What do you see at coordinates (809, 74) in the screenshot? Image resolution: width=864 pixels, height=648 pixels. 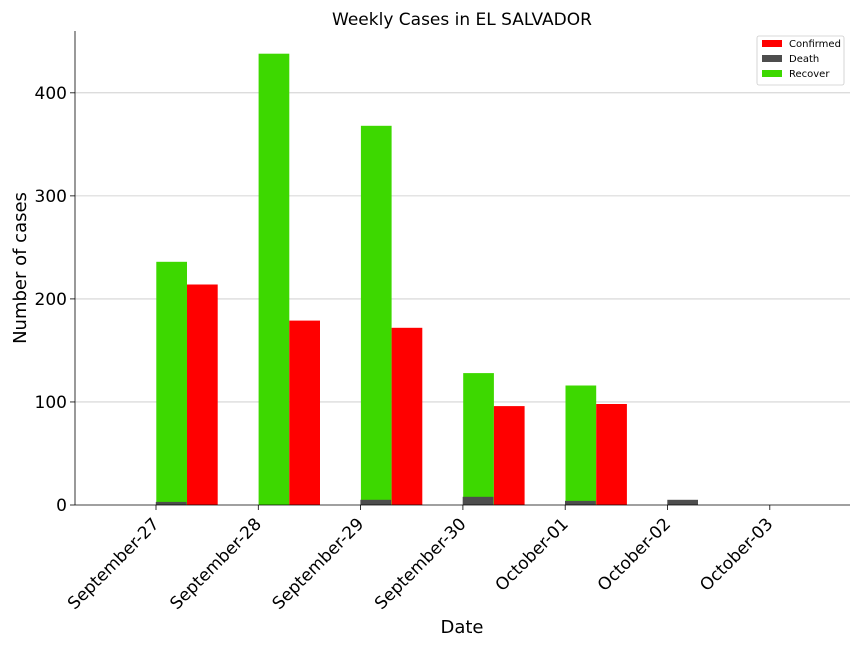 I see `legend-label: Recover` at bounding box center [809, 74].